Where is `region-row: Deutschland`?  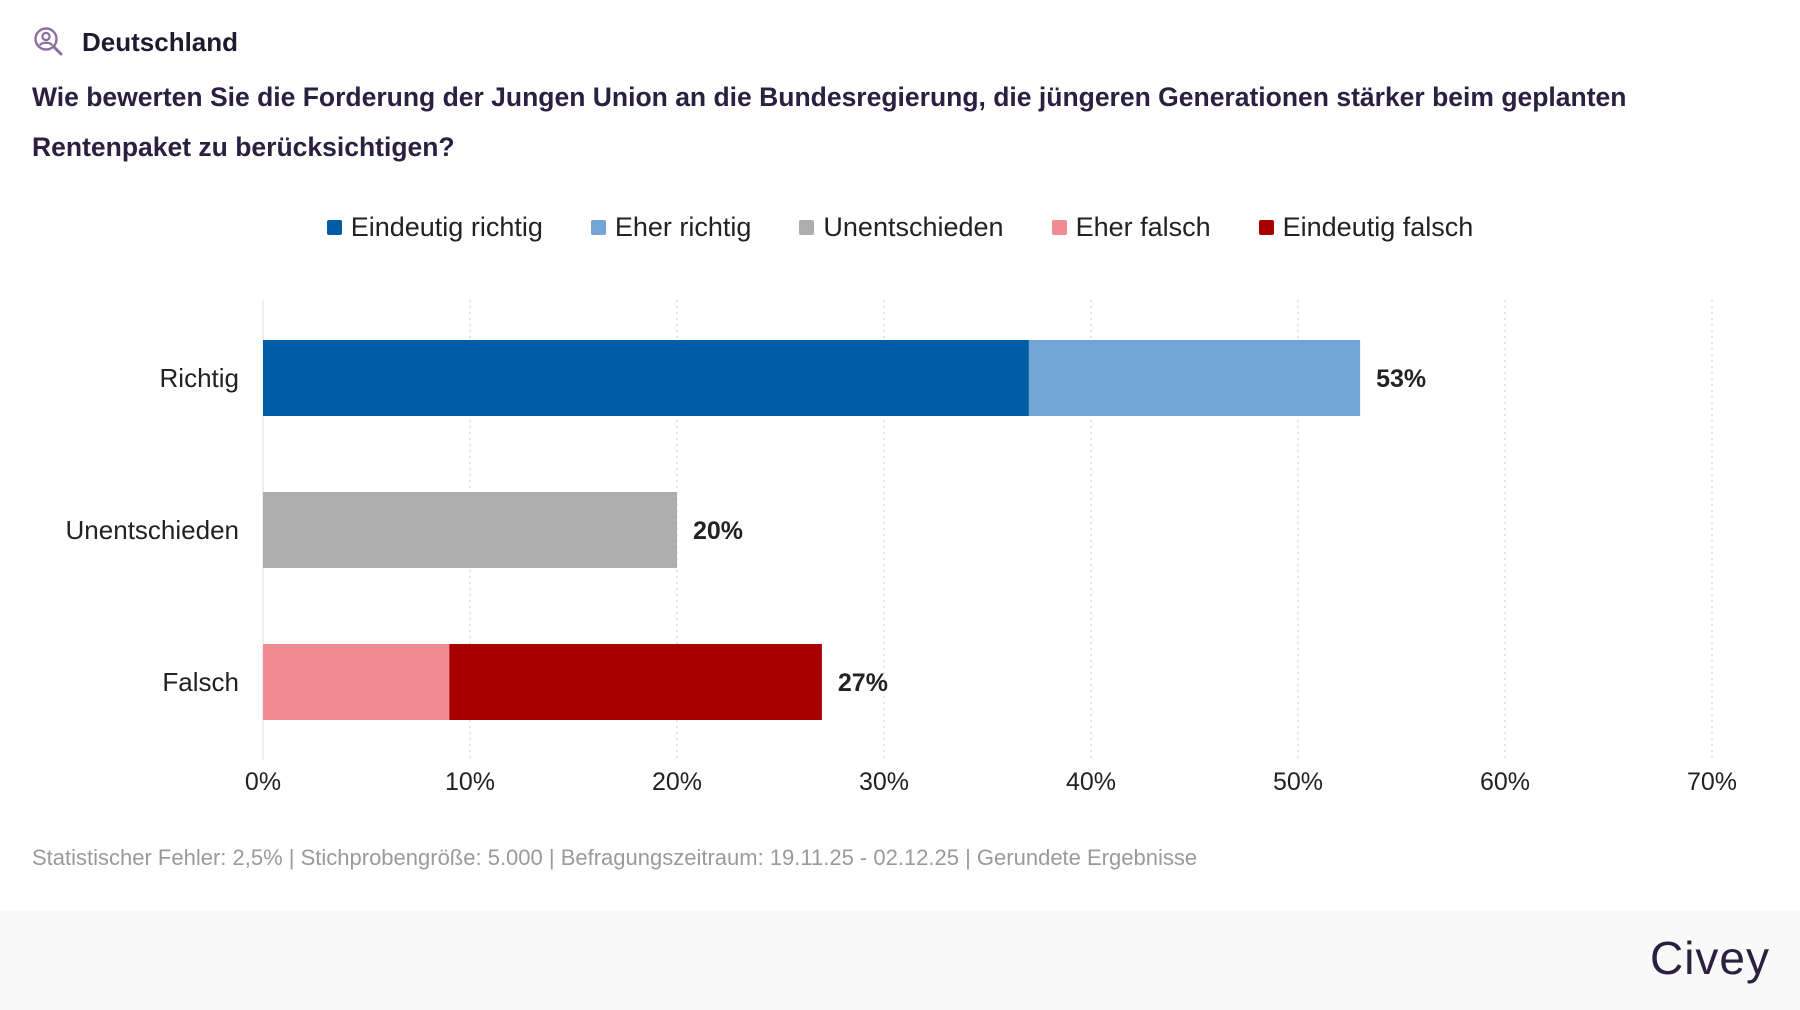 region-row: Deutschland is located at coordinates (902, 42).